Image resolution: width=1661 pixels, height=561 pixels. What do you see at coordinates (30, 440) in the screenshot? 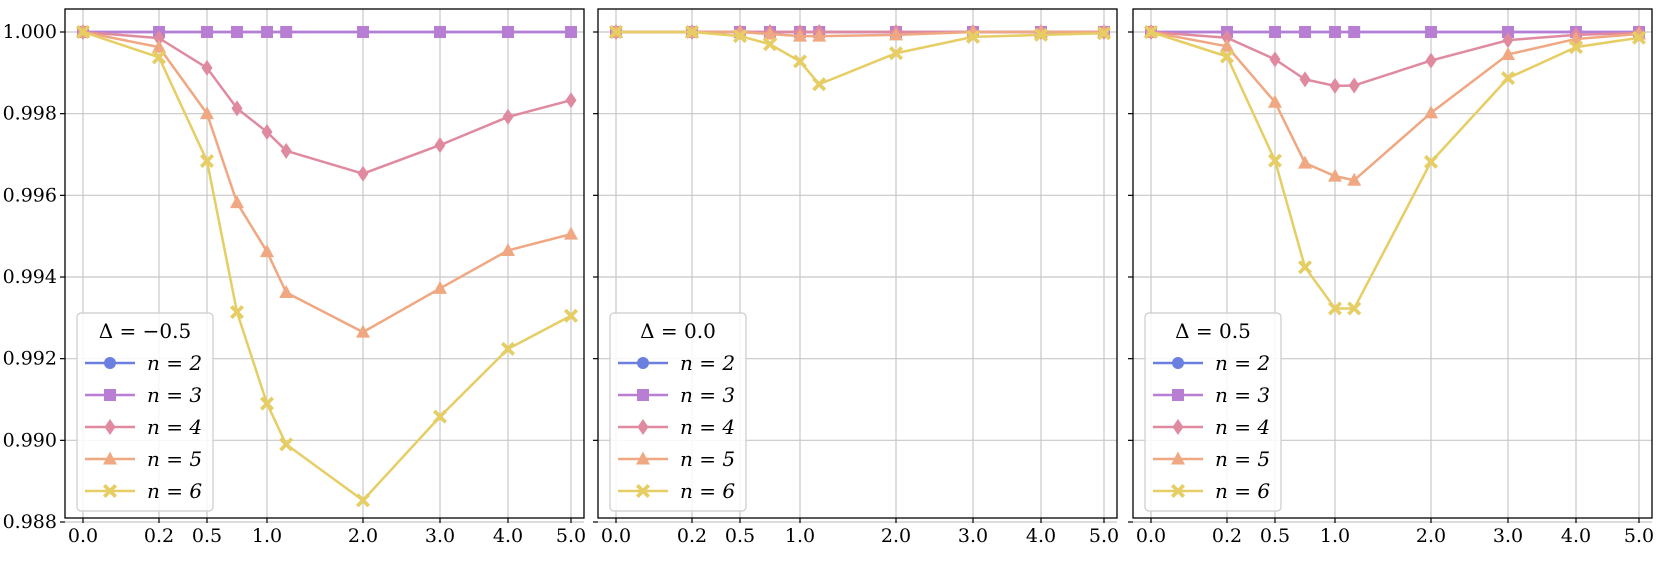
I see `y-tick-label: 0.990` at bounding box center [30, 440].